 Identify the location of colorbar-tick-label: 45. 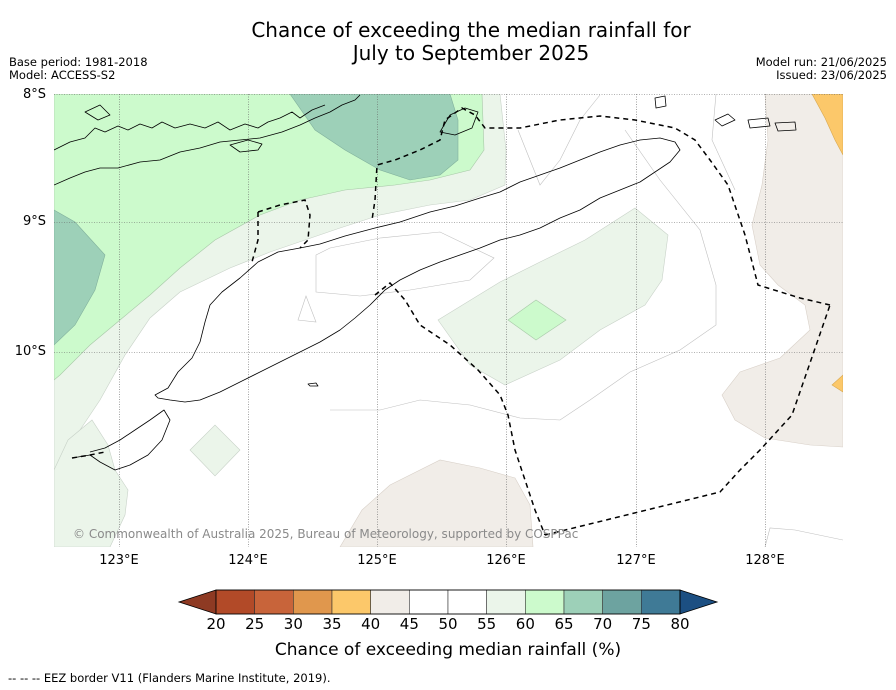
(409, 624).